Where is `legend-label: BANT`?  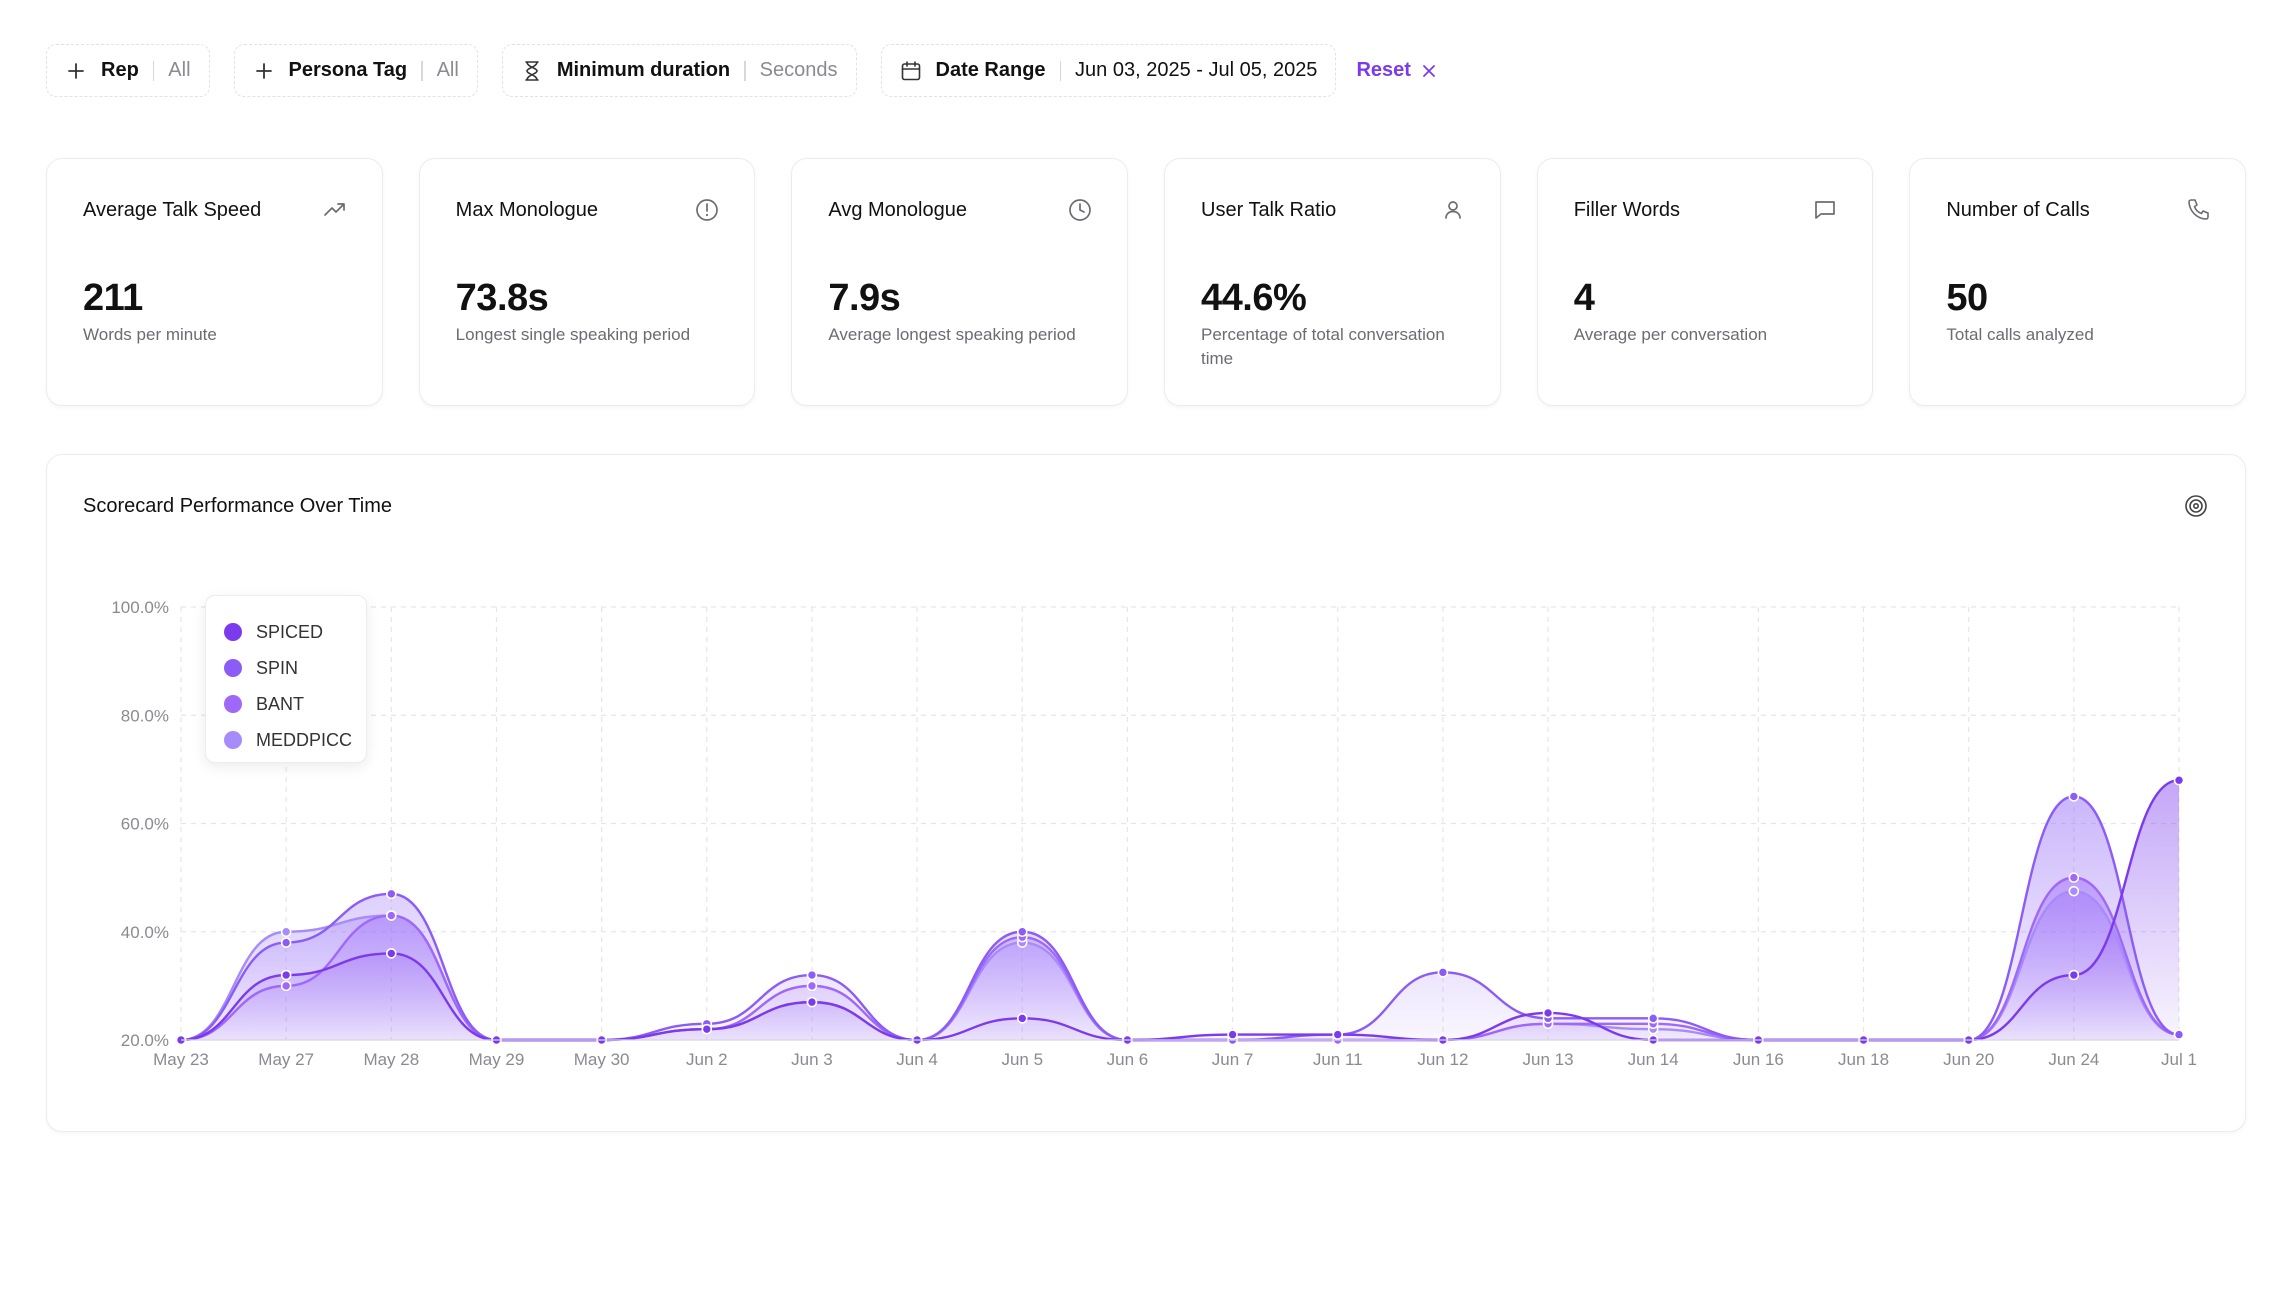
legend-label: BANT is located at coordinates (280, 703).